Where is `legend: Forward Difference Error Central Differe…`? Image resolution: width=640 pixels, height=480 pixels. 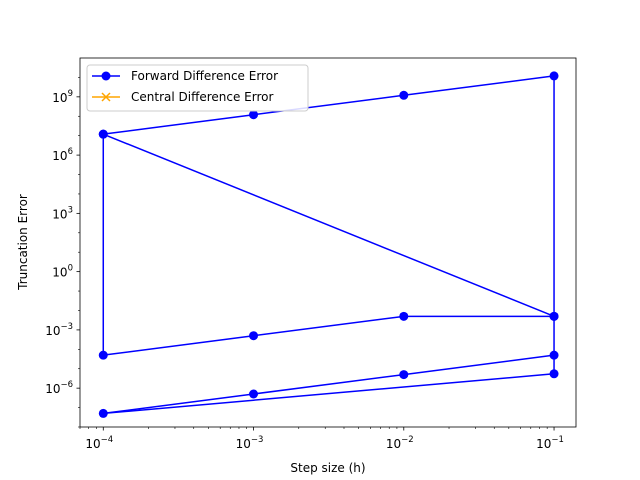
legend: Forward Difference Error Central Differe… is located at coordinates (197, 88).